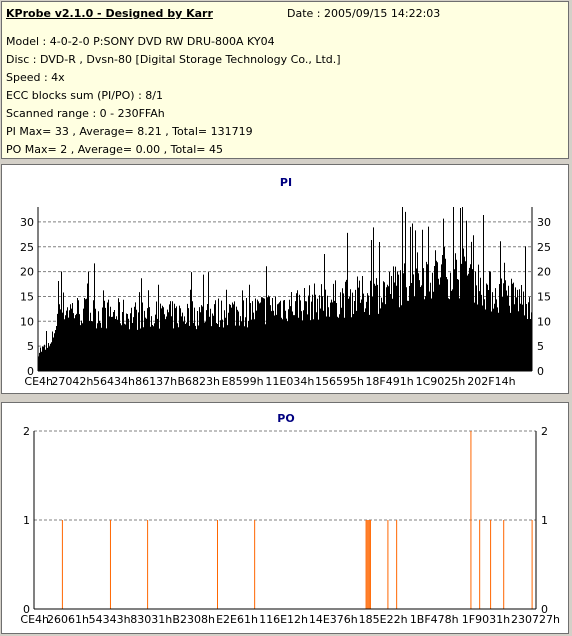 This screenshot has height=636, width=572. Describe the element at coordinates (72, 381) in the screenshot. I see `x-tick-label: 27042h` at that location.